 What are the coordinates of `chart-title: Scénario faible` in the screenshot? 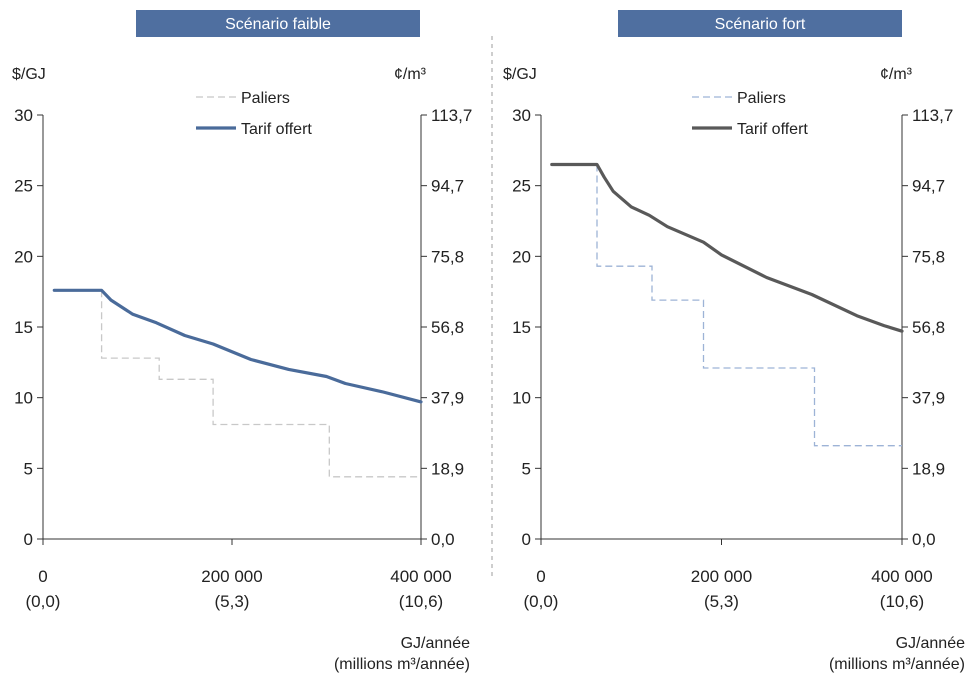 It's located at (278, 24).